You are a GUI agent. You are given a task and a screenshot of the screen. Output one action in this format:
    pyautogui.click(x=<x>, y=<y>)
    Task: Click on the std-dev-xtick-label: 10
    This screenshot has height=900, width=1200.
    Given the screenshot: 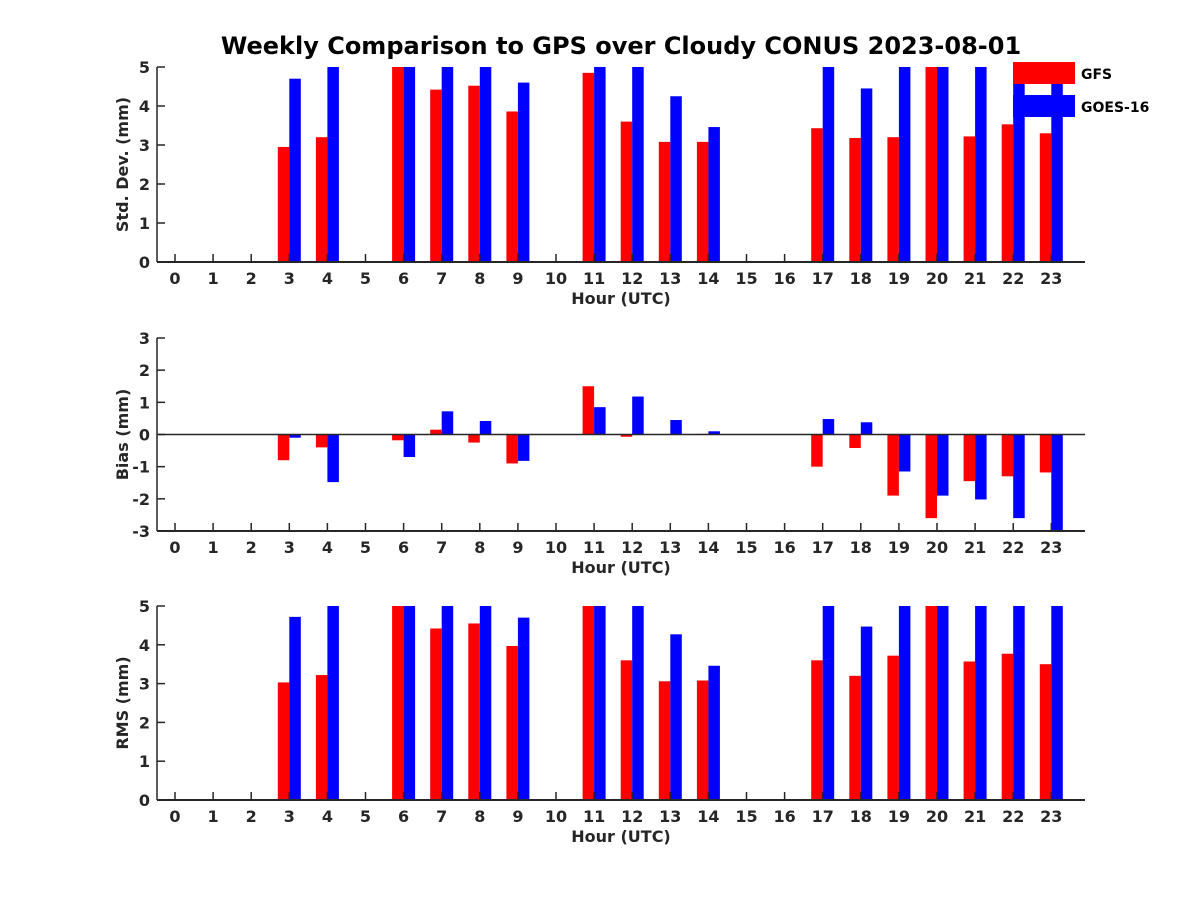 What is the action you would take?
    pyautogui.click(x=556, y=278)
    